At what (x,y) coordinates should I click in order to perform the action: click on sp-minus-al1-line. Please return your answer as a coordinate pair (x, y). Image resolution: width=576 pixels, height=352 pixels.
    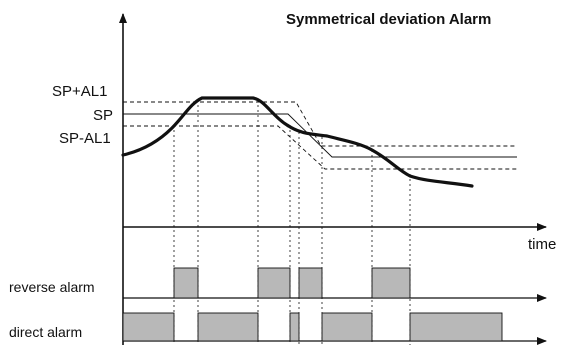
    Looking at the image, I should click on (320, 147).